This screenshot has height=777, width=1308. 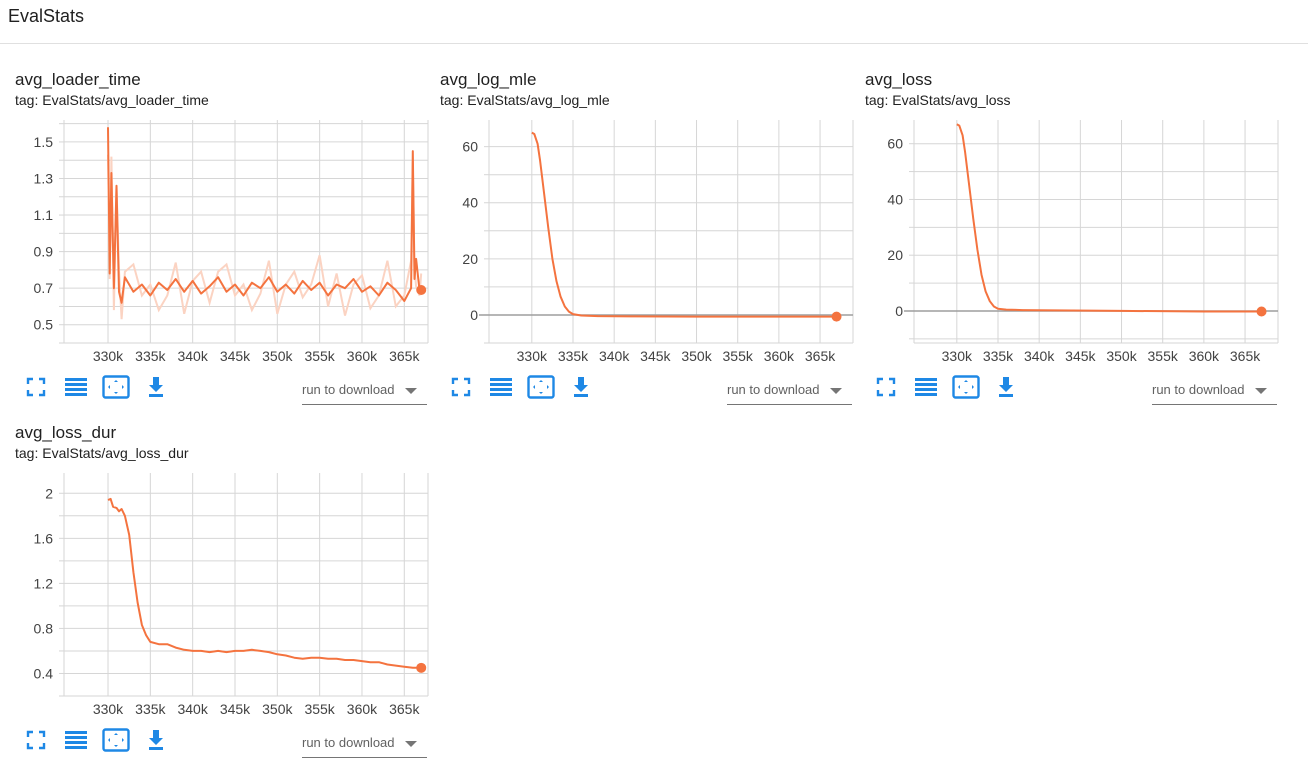 I want to click on x-tick-label: 330k, so click(x=957, y=356).